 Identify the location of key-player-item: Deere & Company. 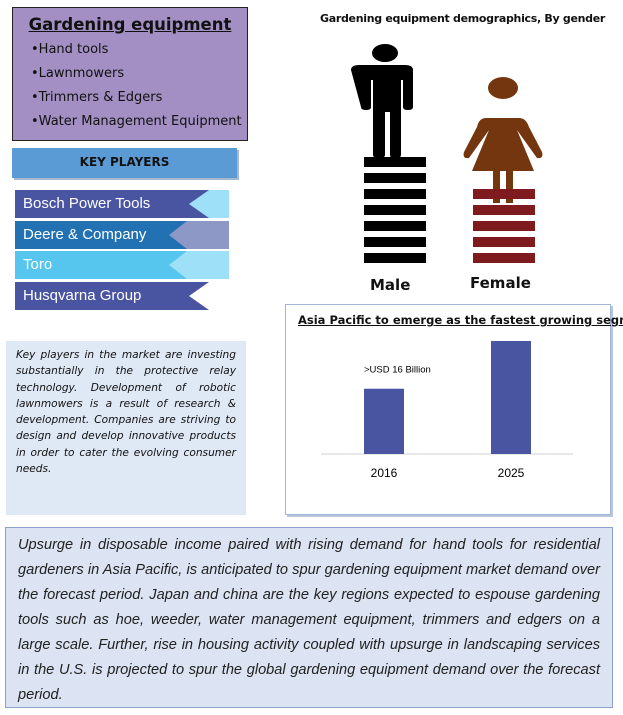
(122, 235).